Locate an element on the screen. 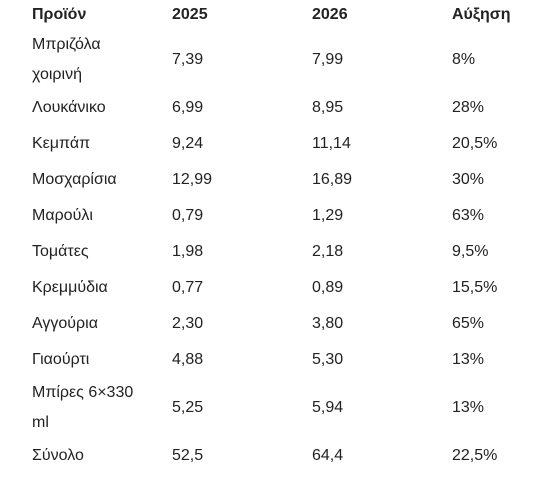 The height and width of the screenshot is (491, 541). table-row: Αγγούρια 2,30 3,80 65% is located at coordinates (270, 324).